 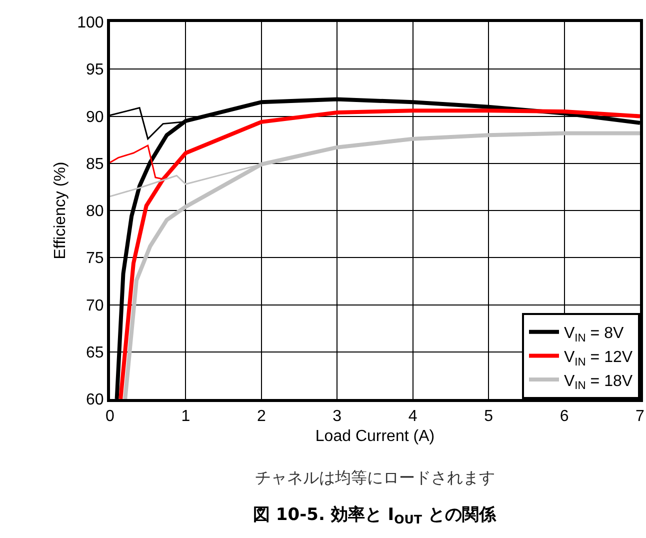 I want to click on x-tick-label: 4, so click(x=413, y=417).